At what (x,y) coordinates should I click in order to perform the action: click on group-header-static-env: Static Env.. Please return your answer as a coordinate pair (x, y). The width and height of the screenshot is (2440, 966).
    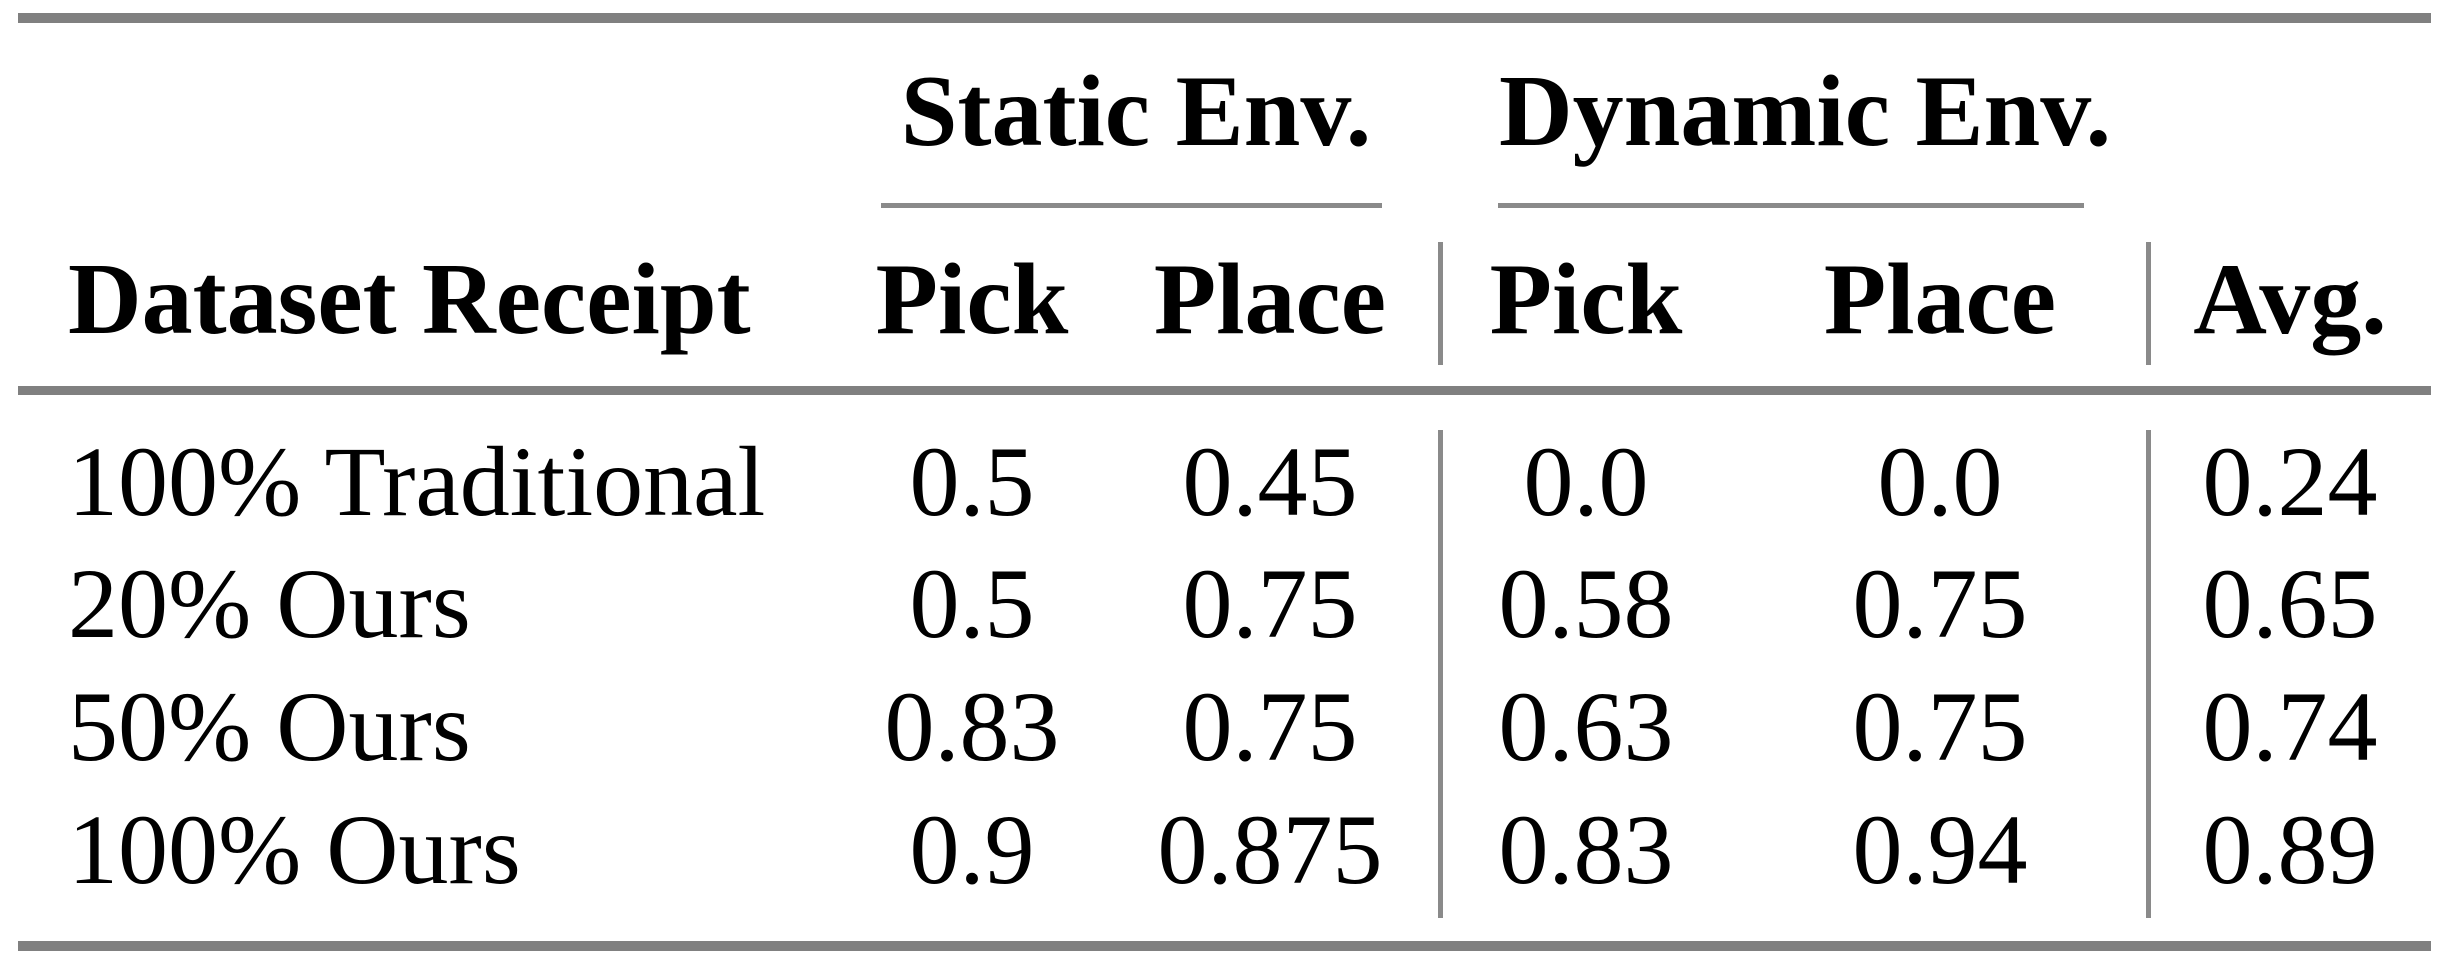
    Looking at the image, I should click on (1136, 111).